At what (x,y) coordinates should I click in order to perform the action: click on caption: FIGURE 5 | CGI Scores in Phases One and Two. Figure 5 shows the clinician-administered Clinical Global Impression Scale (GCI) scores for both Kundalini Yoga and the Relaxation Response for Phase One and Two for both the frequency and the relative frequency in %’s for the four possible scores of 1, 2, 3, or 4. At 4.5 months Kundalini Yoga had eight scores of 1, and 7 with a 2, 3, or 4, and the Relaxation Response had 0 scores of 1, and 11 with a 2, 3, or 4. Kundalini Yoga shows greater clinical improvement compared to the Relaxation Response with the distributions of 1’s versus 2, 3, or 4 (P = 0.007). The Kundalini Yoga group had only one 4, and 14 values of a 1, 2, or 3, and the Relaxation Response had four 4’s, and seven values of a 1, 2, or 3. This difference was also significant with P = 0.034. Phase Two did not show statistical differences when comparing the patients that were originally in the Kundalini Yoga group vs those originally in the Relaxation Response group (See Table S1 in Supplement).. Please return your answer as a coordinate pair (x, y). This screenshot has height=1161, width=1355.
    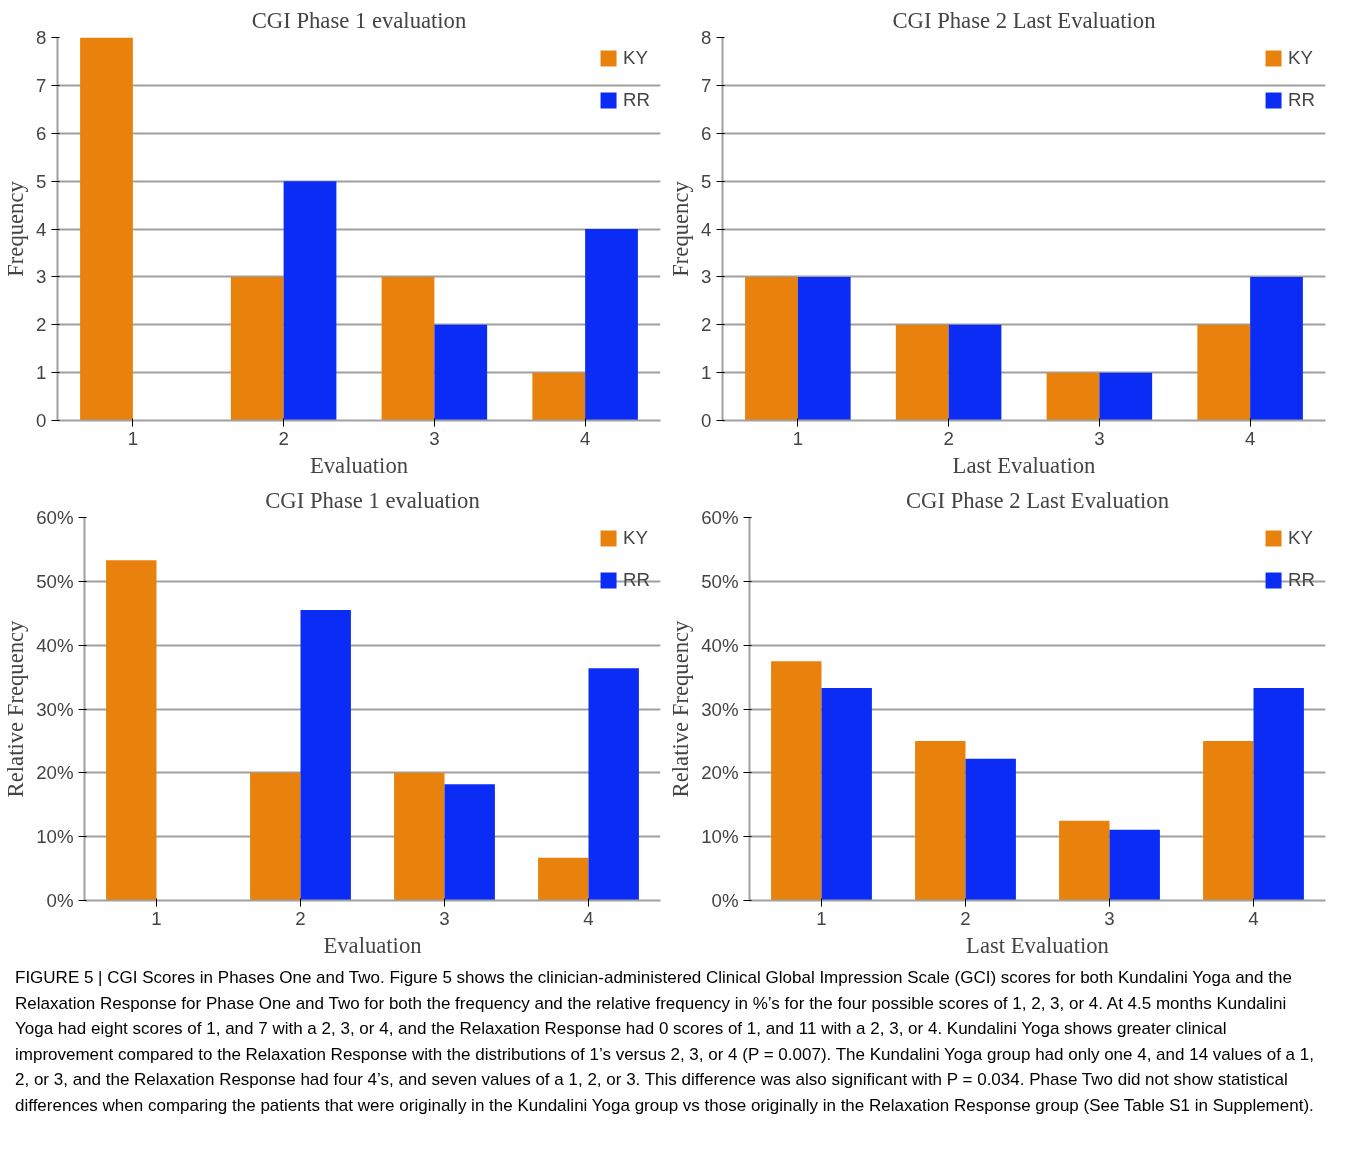
    Looking at the image, I should click on (665, 1042).